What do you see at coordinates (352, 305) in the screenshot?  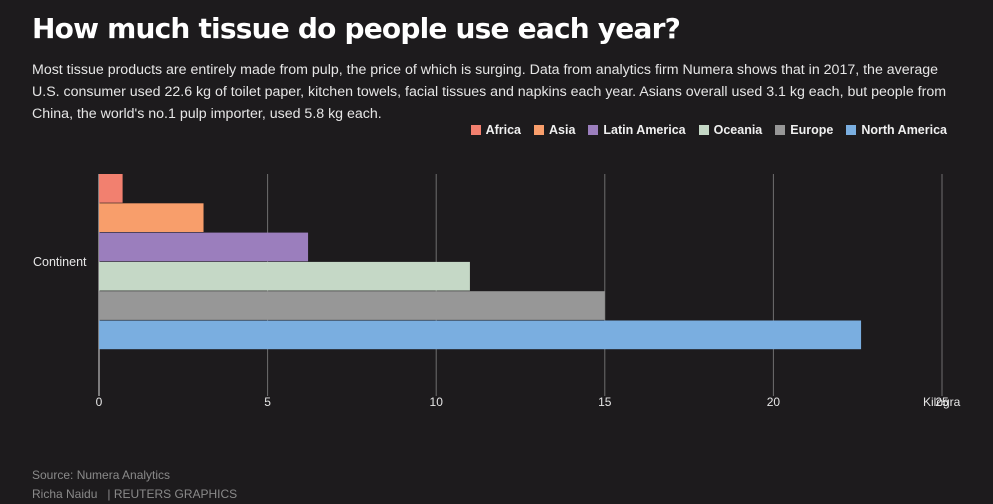 I see `bar-europe` at bounding box center [352, 305].